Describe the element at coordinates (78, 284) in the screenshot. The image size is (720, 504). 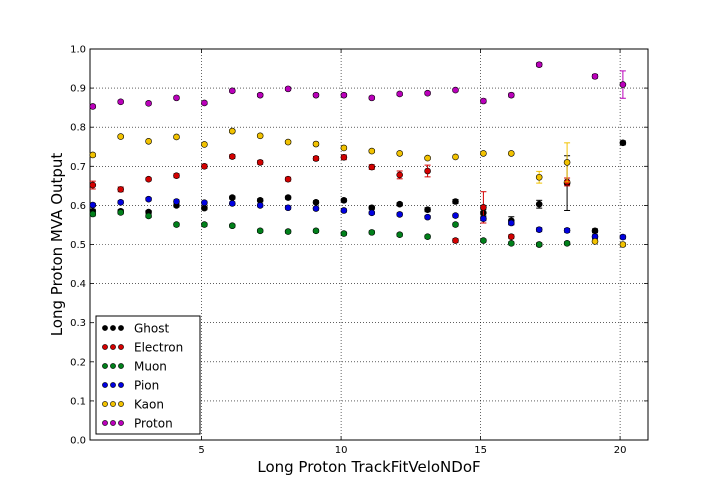
I see `y-tick-label: 0.4` at that location.